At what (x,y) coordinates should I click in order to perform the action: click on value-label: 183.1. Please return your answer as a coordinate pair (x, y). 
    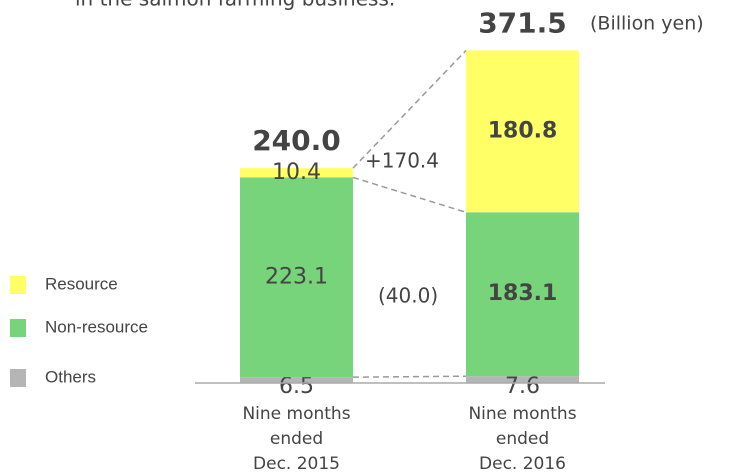
    Looking at the image, I should click on (523, 293).